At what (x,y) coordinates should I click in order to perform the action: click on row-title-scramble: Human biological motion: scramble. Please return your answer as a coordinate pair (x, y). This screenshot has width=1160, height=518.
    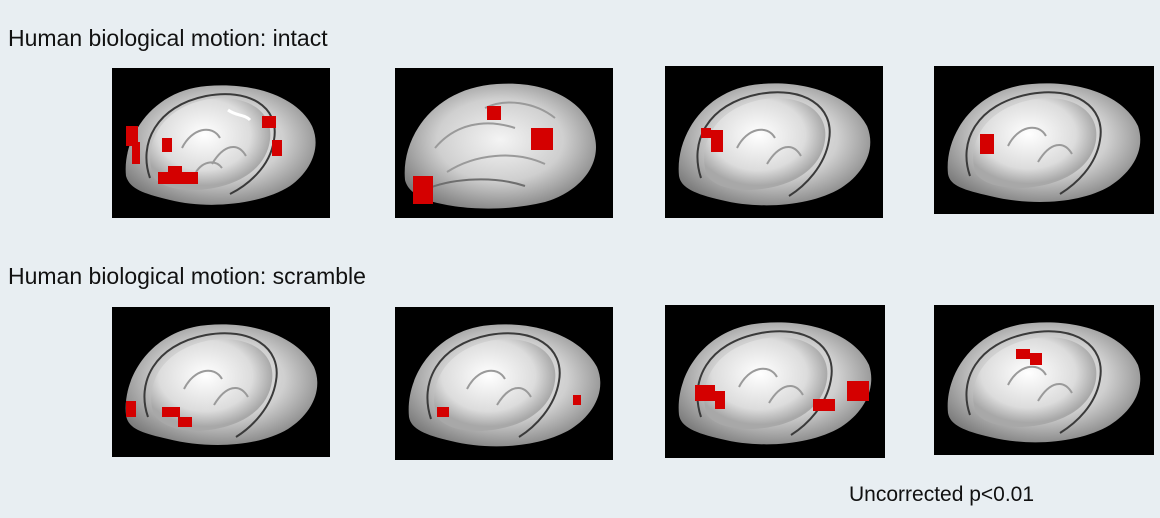
    Looking at the image, I should click on (187, 276).